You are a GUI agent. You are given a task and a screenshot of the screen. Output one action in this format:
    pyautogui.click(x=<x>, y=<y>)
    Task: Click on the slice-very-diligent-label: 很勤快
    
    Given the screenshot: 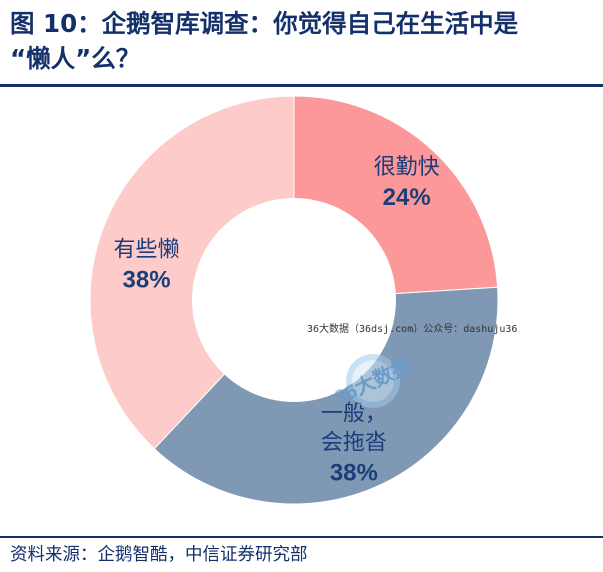 What is the action you would take?
    pyautogui.click(x=407, y=167)
    